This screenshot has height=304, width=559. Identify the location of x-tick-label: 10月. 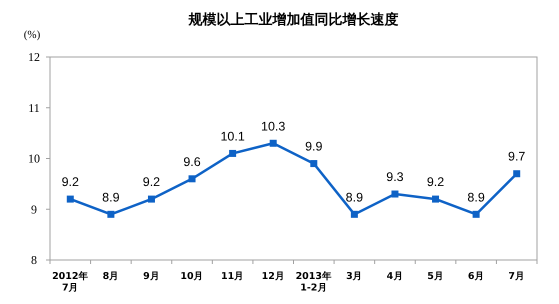
(192, 276).